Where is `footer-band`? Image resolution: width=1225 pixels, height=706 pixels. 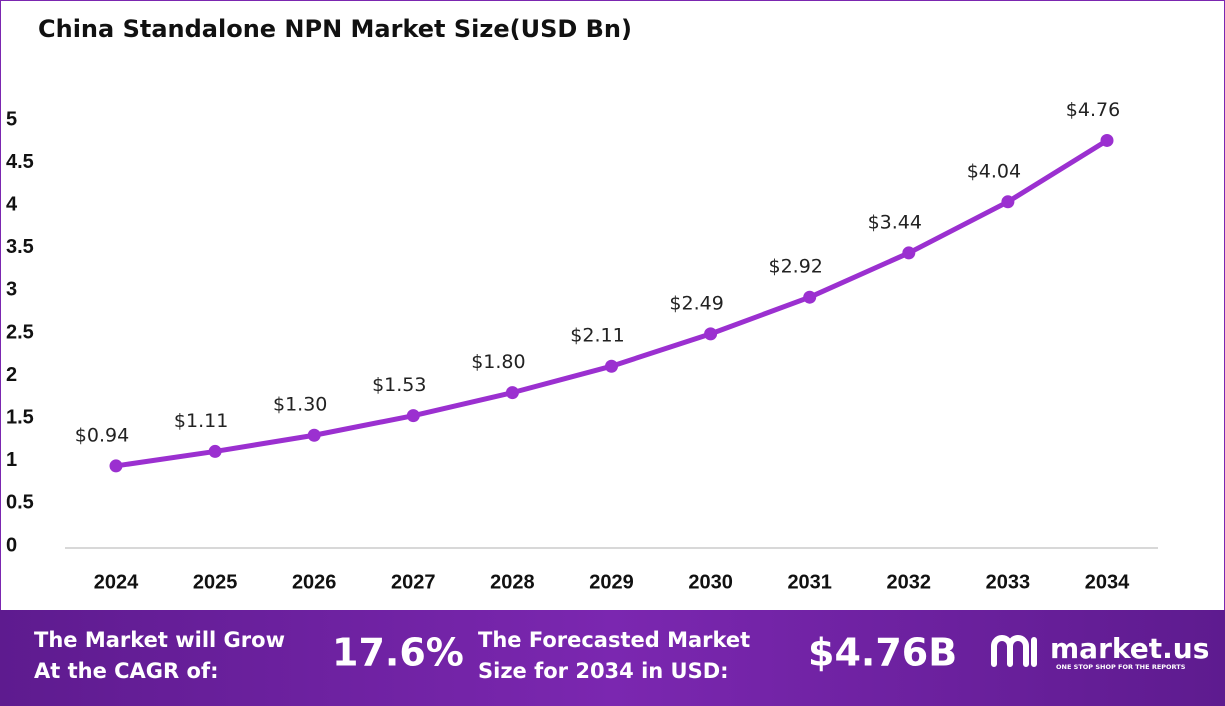
footer-band is located at coordinates (612, 658).